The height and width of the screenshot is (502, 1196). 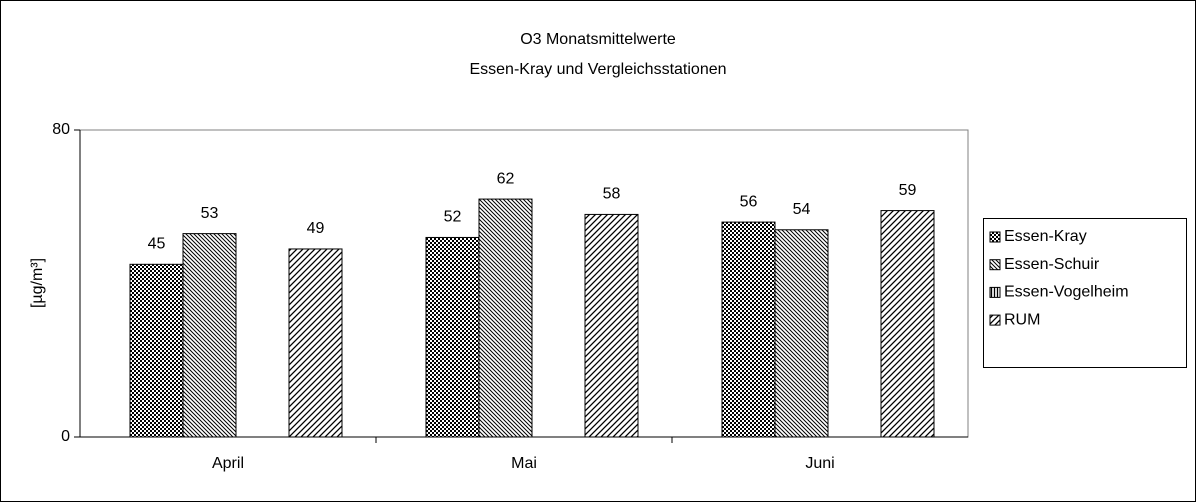 What do you see at coordinates (612, 194) in the screenshot?
I see `data-label: 58` at bounding box center [612, 194].